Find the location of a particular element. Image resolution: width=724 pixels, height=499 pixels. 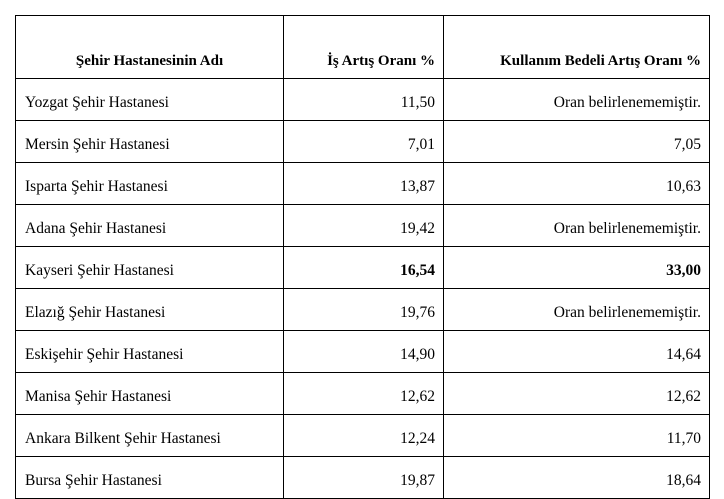

usage-fee-increase-cell: 33,00 is located at coordinates (576, 267).